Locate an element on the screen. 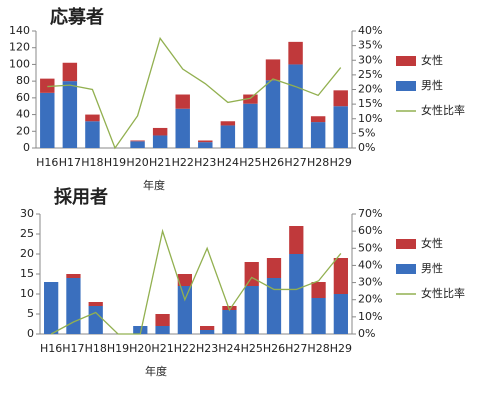 The image size is (487, 400). y2-tick-label: 70% is located at coordinates (370, 213).